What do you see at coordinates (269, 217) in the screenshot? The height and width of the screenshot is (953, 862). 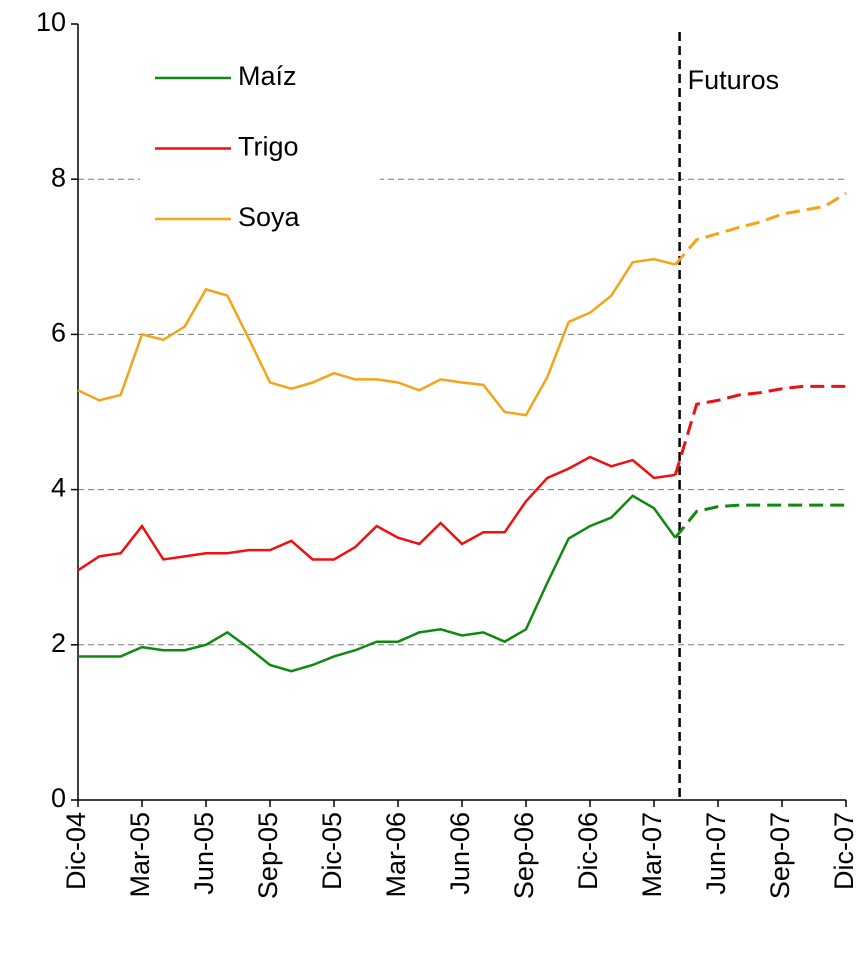 I see `legend-label: Soya` at bounding box center [269, 217].